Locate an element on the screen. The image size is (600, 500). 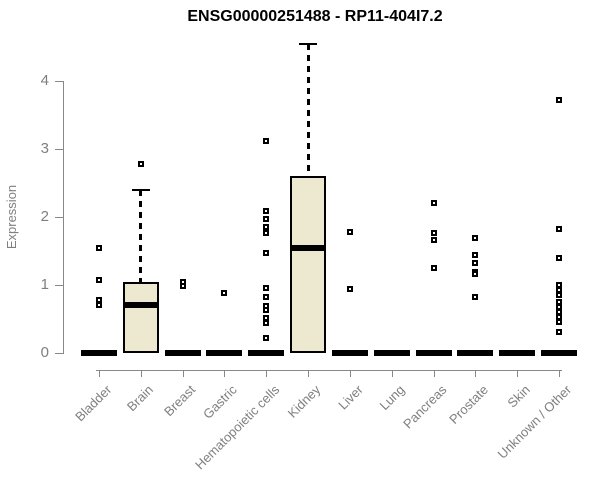
x-tick-label: Breast is located at coordinates (180, 401).